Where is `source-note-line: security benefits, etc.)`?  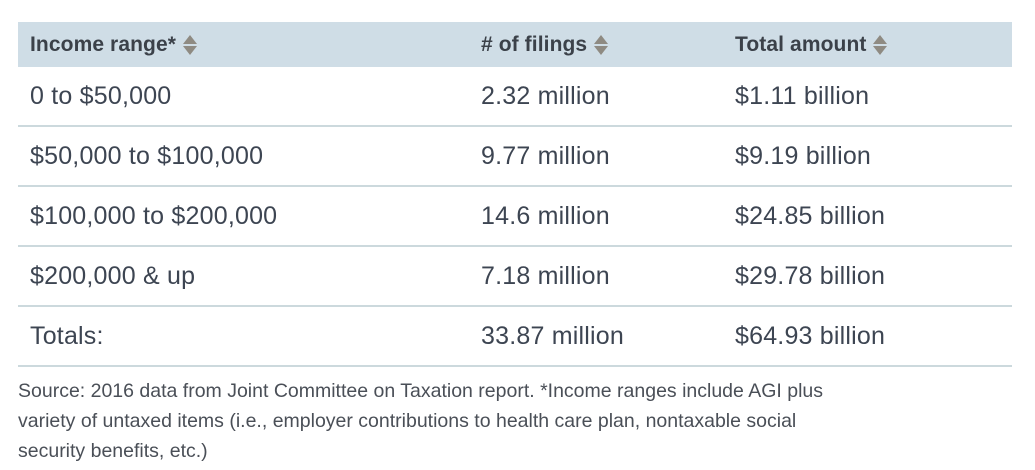 source-note-line: security benefits, etc.) is located at coordinates (113, 451).